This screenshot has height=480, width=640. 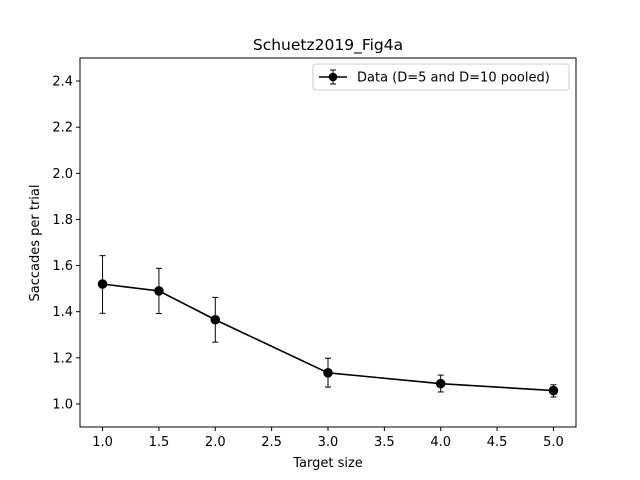 What do you see at coordinates (62, 174) in the screenshot?
I see `y-tick-label: 2.0` at bounding box center [62, 174].